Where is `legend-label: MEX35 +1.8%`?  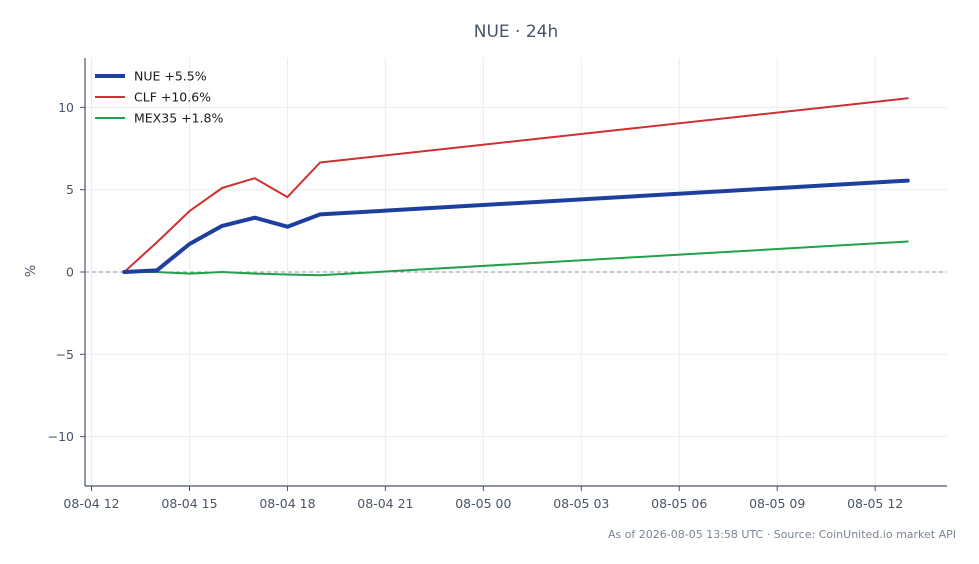
legend-label: MEX35 +1.8% is located at coordinates (178, 118).